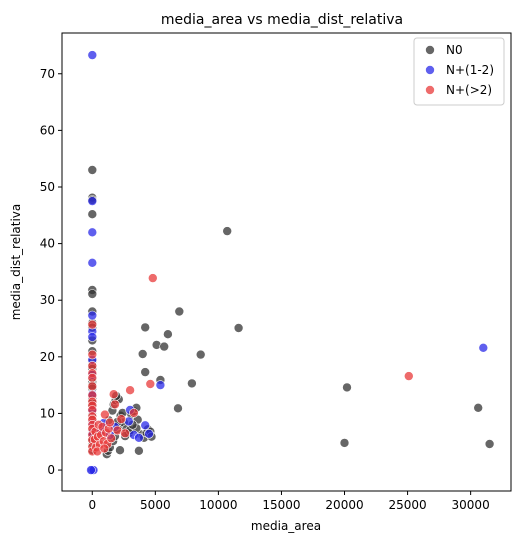 The width and height of the screenshot is (532, 547). Describe the element at coordinates (47, 187) in the screenshot. I see `y-tick-label: 50` at that location.